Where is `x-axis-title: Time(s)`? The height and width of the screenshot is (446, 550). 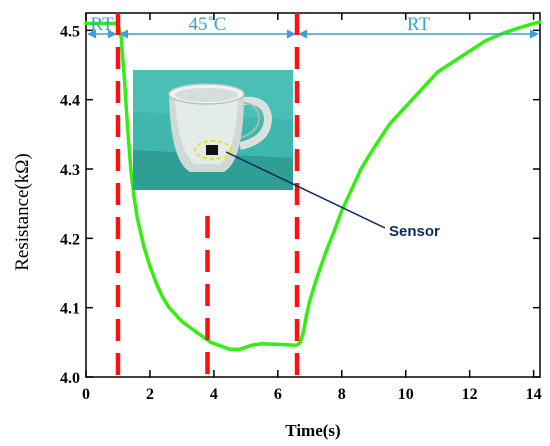 x-axis-title: Time(s) is located at coordinates (312, 430).